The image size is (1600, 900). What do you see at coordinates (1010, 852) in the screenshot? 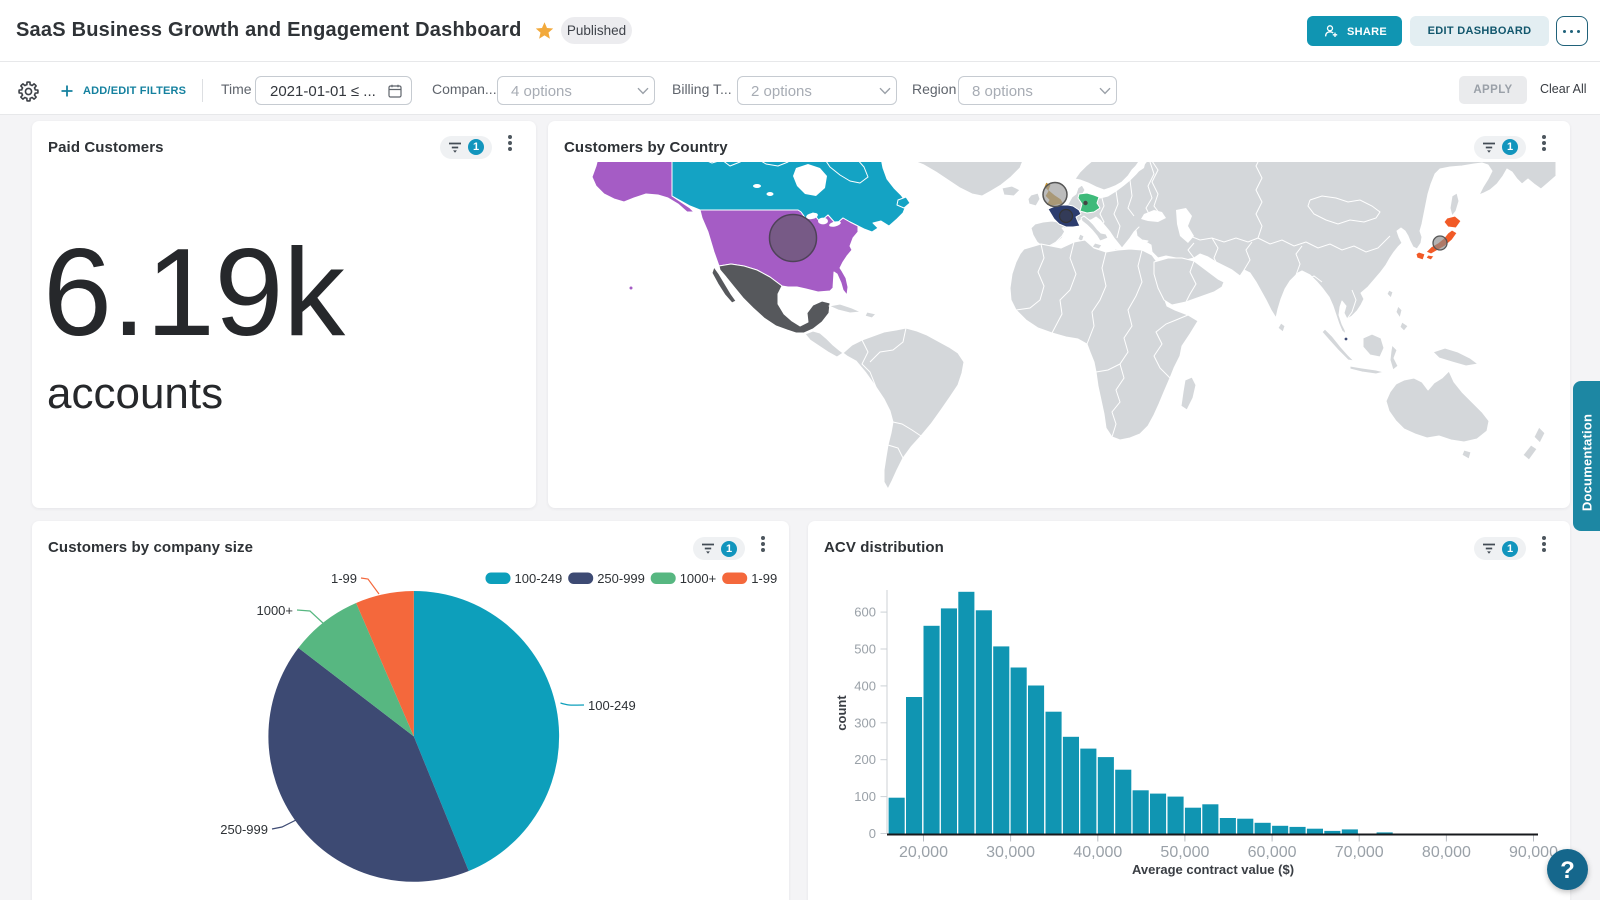
I see `svg-text: 30,000` at bounding box center [1010, 852].